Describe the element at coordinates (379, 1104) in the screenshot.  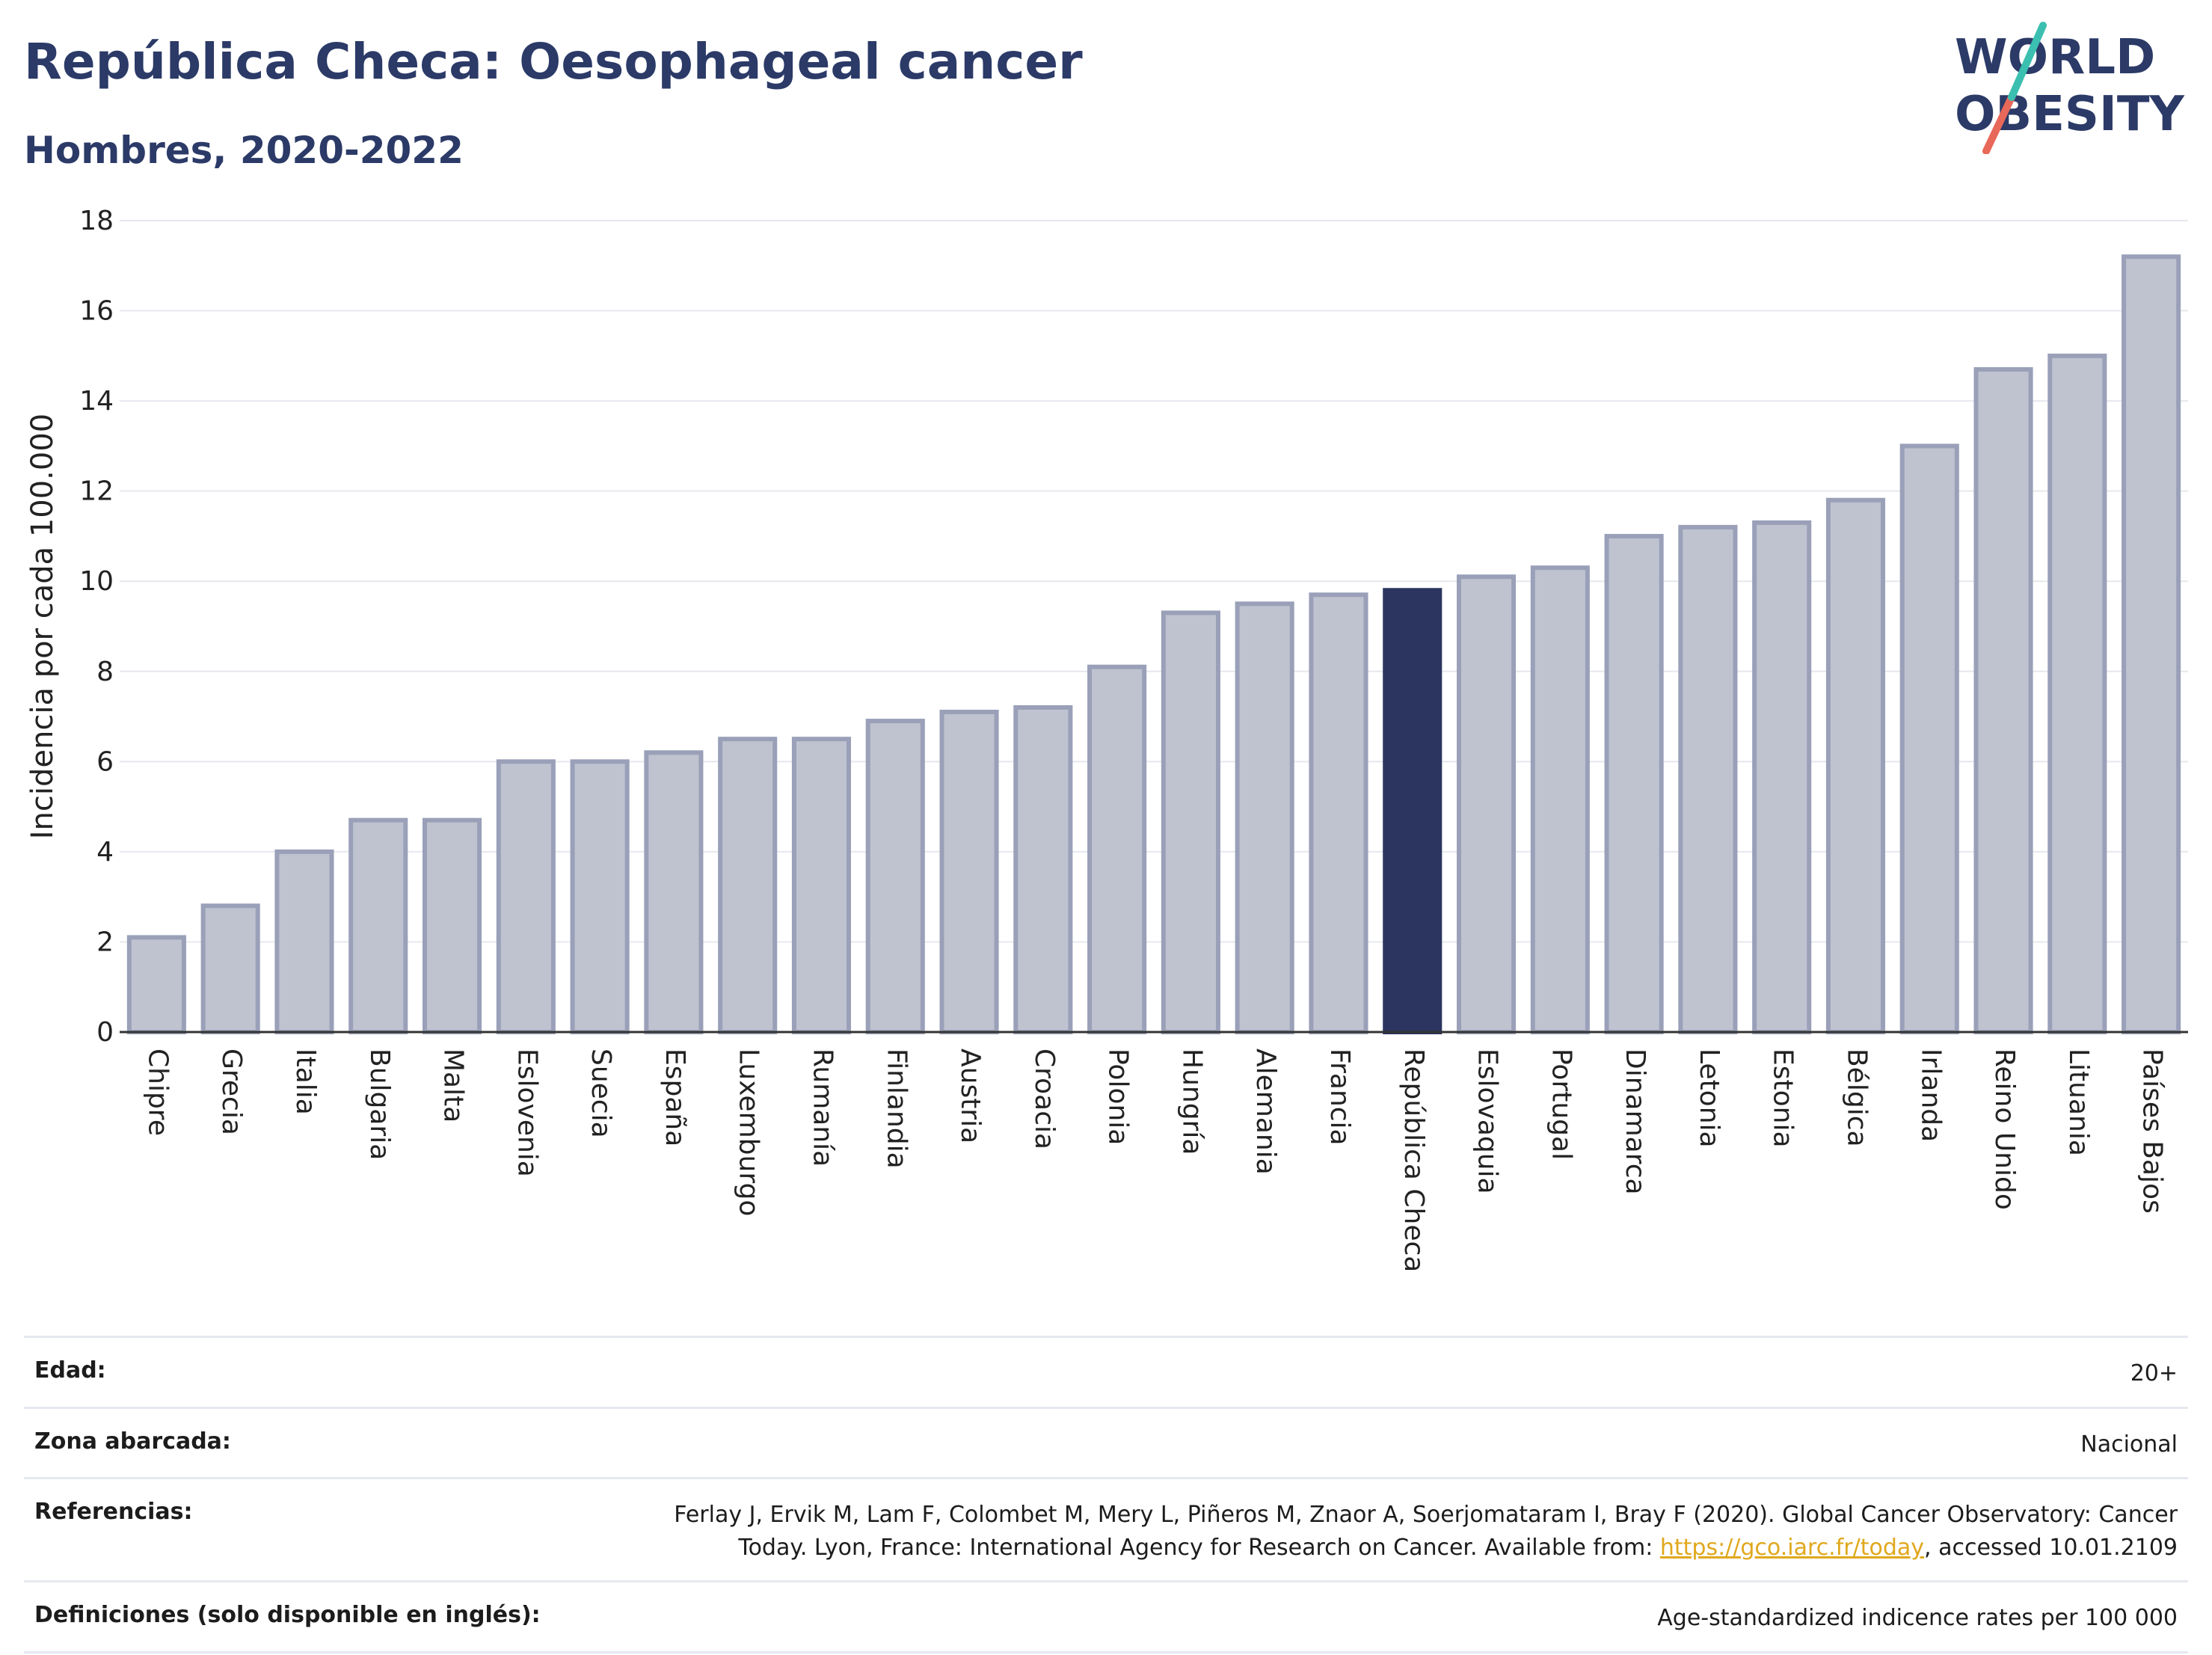
I see `x-tick-label: Bulgaria` at that location.